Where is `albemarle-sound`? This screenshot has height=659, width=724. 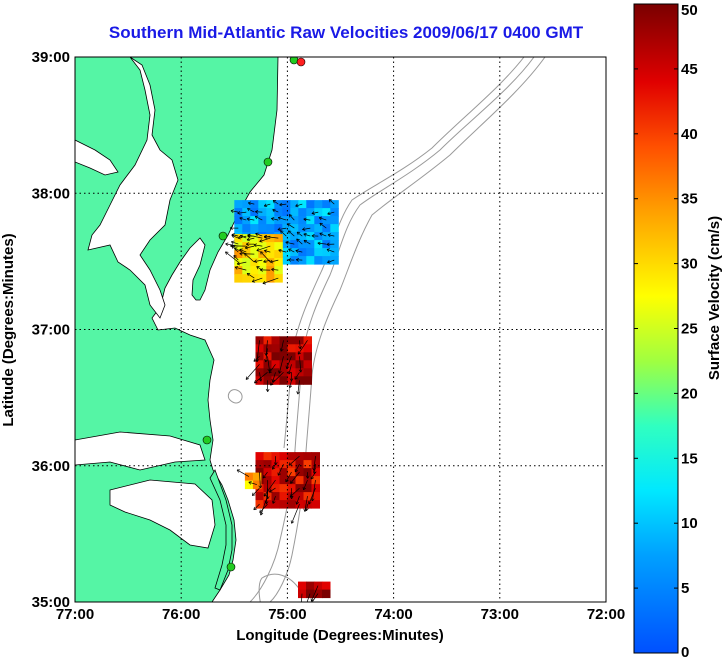
albemarle-sound is located at coordinates (140, 451).